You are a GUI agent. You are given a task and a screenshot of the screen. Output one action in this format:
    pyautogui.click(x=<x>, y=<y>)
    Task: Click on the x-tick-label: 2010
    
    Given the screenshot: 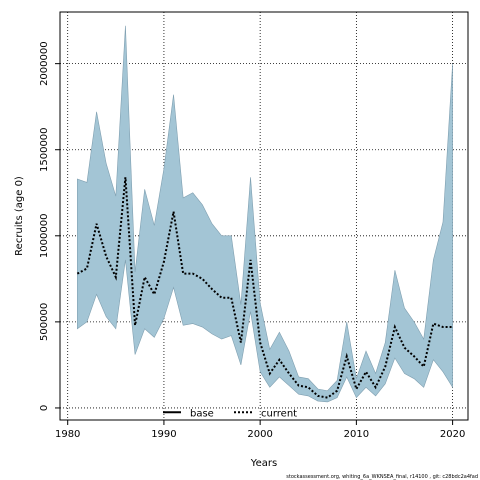 What is the action you would take?
    pyautogui.click(x=356, y=434)
    